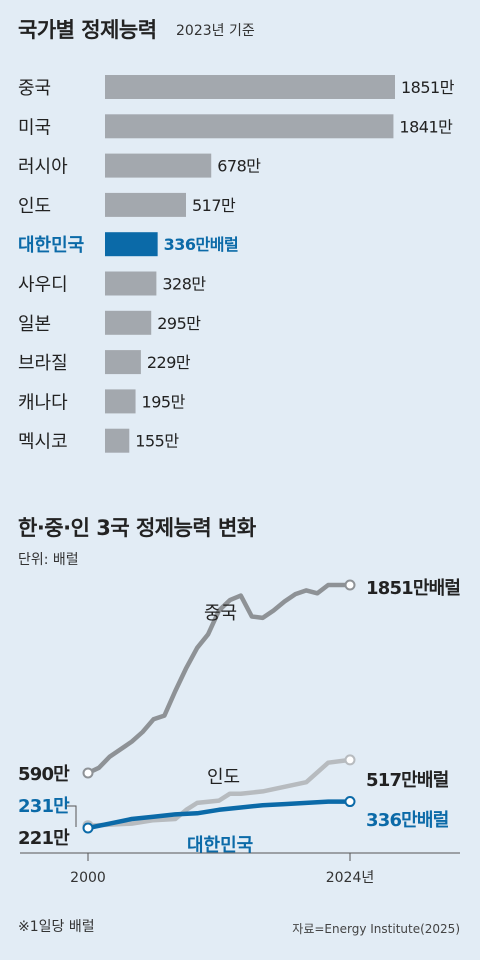  What do you see at coordinates (220, 845) in the screenshot?
I see `series-name-label: 대한민국` at bounding box center [220, 845].